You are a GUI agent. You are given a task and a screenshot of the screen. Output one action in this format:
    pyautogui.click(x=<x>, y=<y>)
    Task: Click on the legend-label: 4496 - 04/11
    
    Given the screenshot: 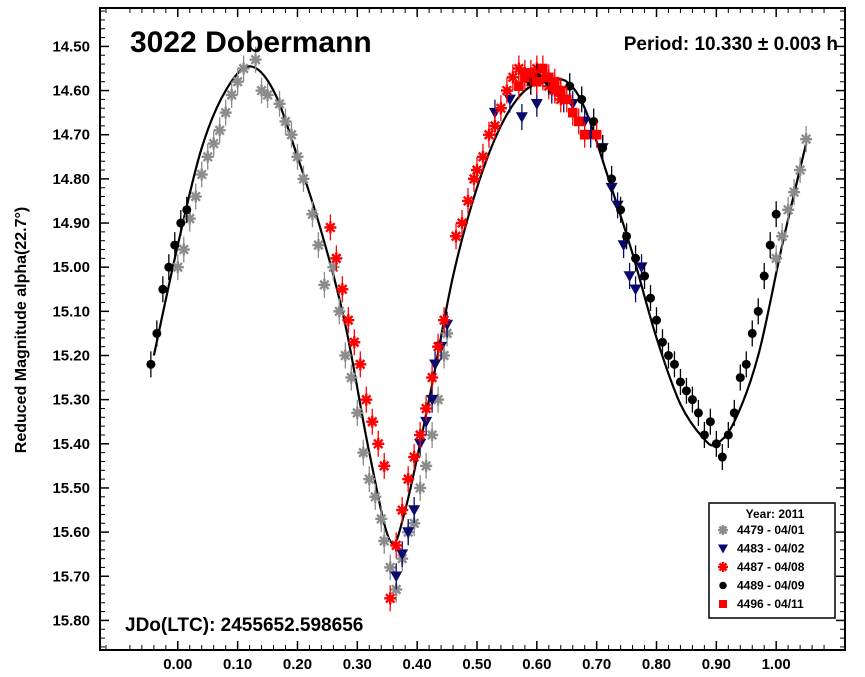 What is the action you would take?
    pyautogui.click(x=770, y=604)
    